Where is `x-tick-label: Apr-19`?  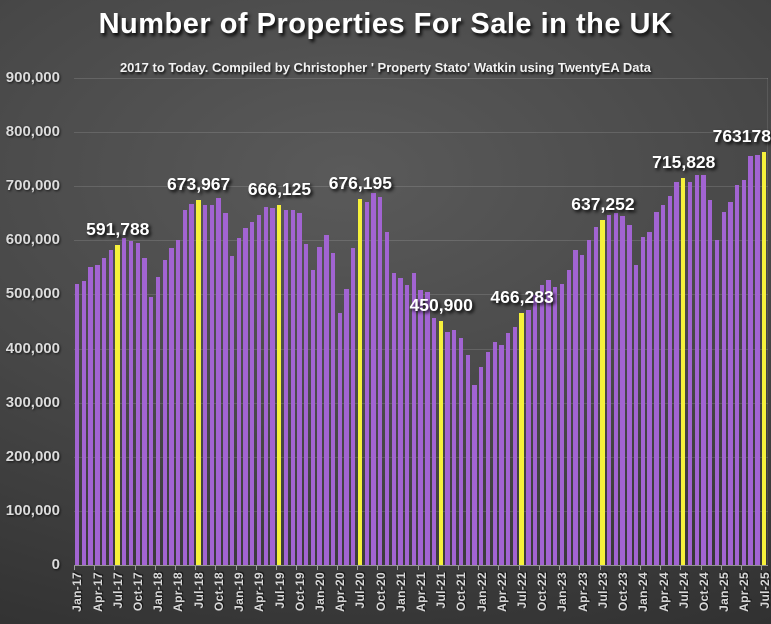 x-tick-label: Apr-19 is located at coordinates (259, 592).